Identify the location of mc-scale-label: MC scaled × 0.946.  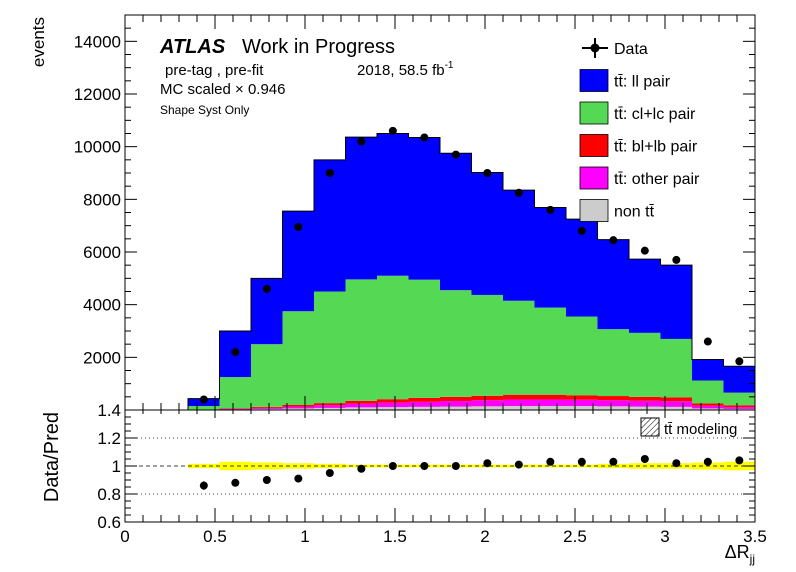
(223, 89).